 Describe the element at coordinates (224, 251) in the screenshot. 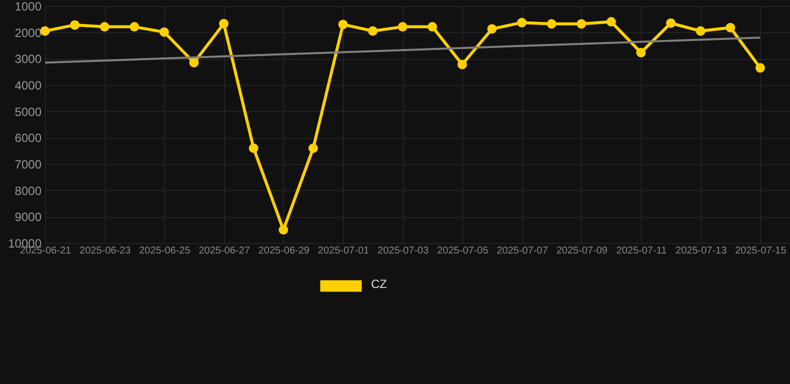

I see `x-tick-label: 2025-06-27` at that location.